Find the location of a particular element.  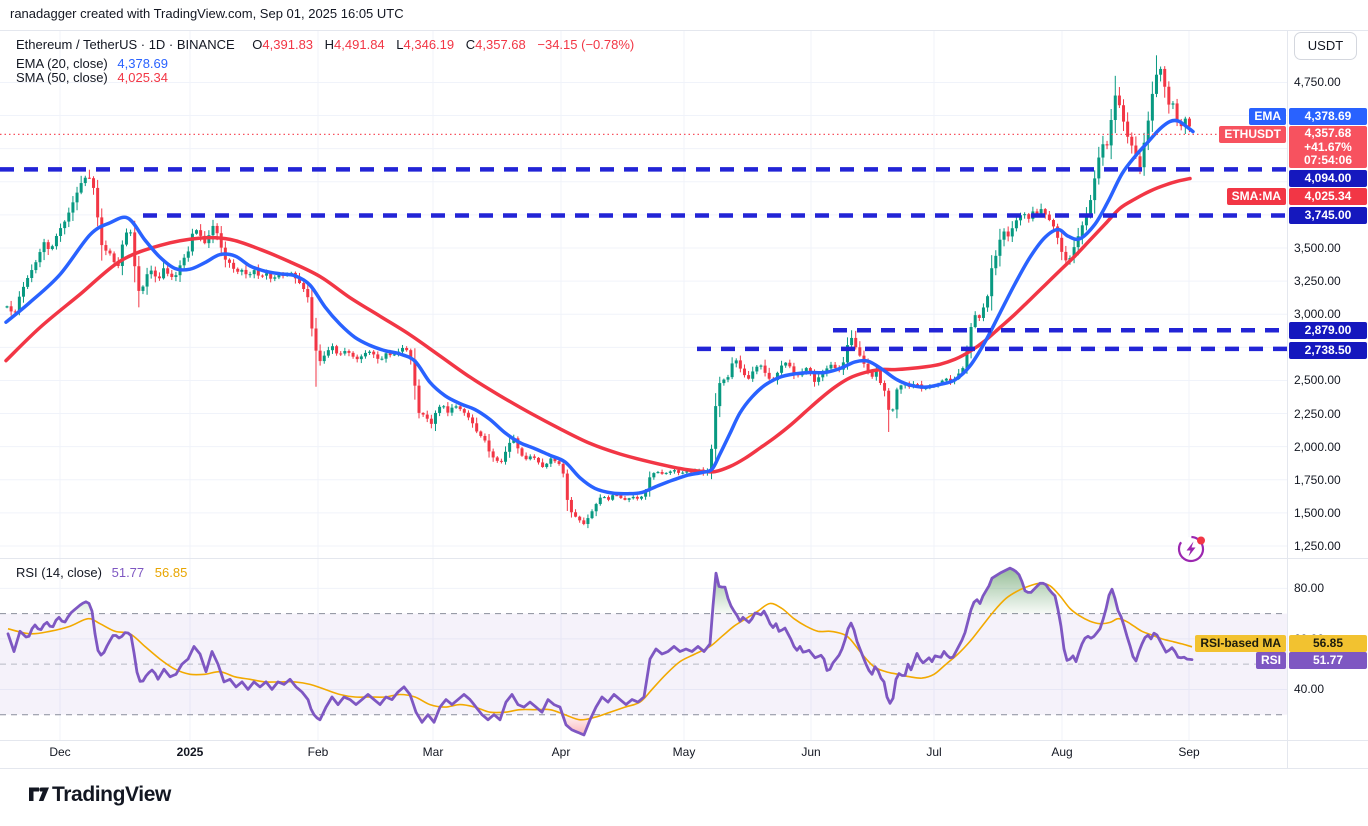

level-price-badge: 4,094.00 is located at coordinates (1328, 178).